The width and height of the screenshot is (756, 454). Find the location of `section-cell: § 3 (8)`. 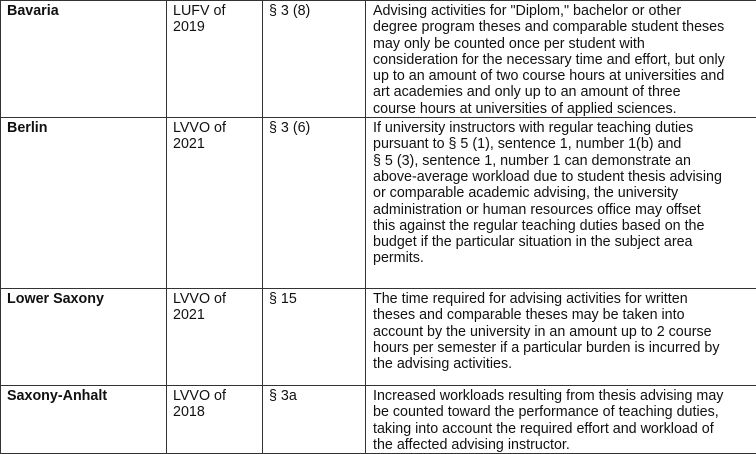

section-cell: § 3 (8) is located at coordinates (314, 59).